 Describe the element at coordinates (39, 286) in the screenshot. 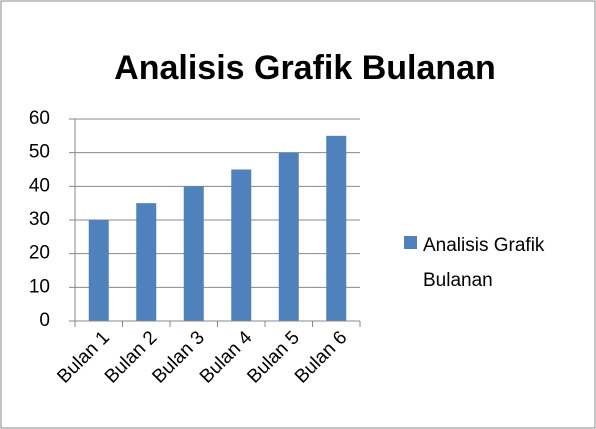

I see `y-tick-label: 10` at that location.